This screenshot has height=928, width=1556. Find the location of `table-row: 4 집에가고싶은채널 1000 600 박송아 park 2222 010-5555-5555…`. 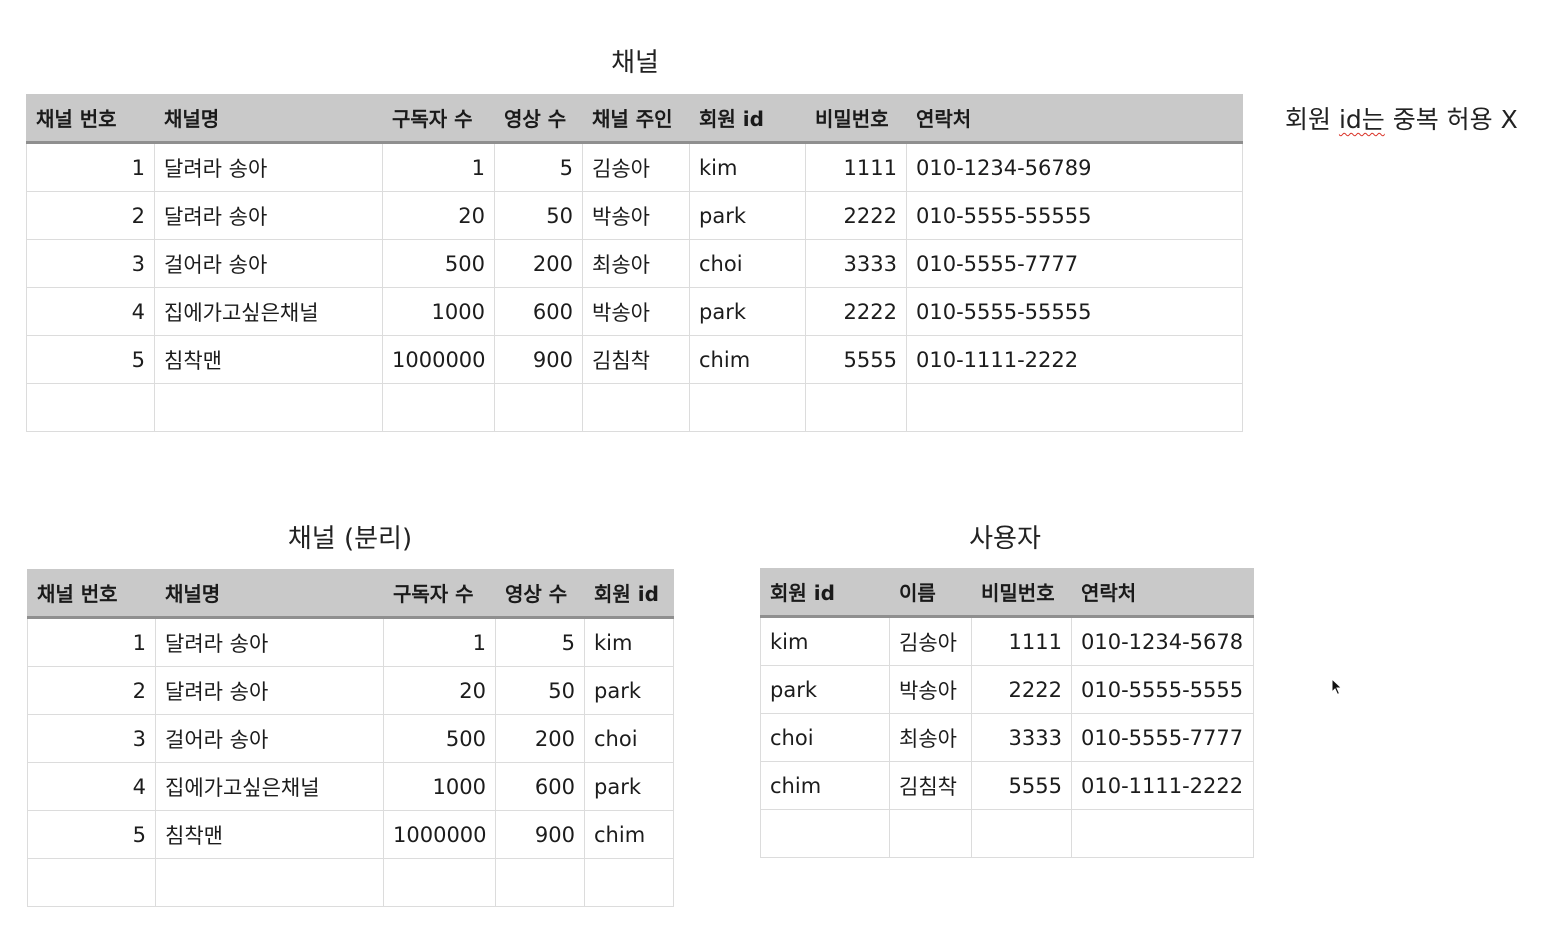

table-row: 4 집에가고싶은채널 1000 600 박송아 park 2222 010-5555-5555… is located at coordinates (634, 311).